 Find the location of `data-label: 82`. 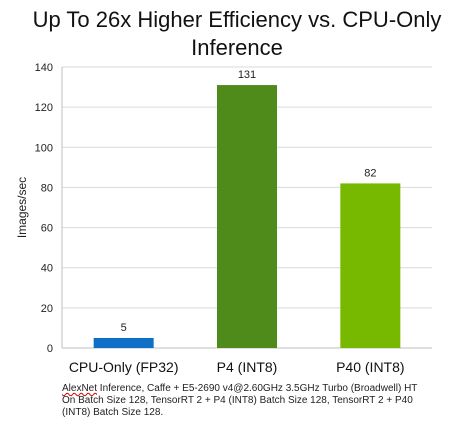

data-label: 82 is located at coordinates (370, 173).